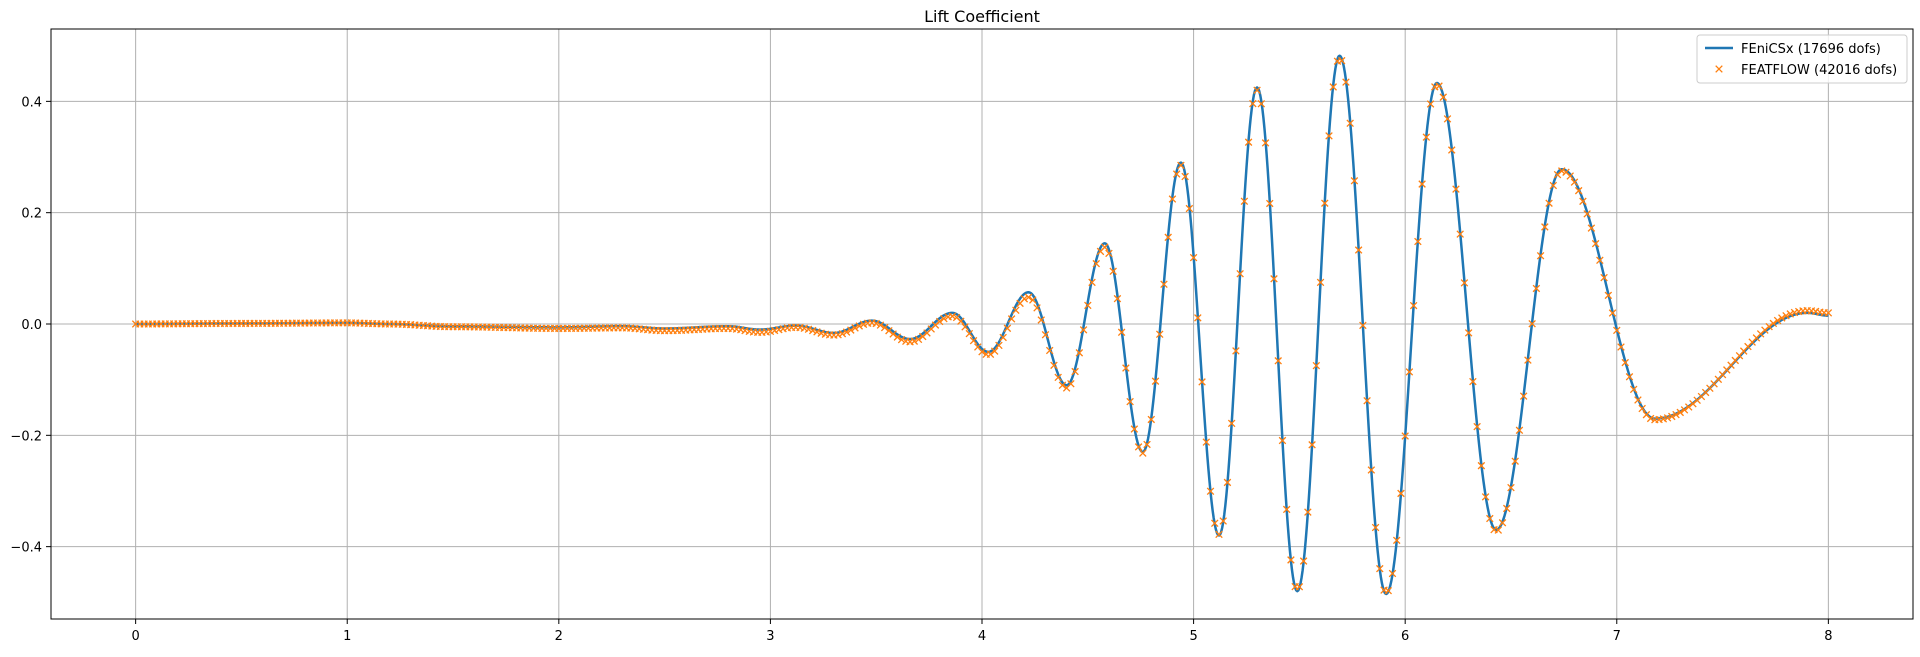 This screenshot has height=657, width=1920. What do you see at coordinates (770, 636) in the screenshot?
I see `x-tick-label: 3` at bounding box center [770, 636].